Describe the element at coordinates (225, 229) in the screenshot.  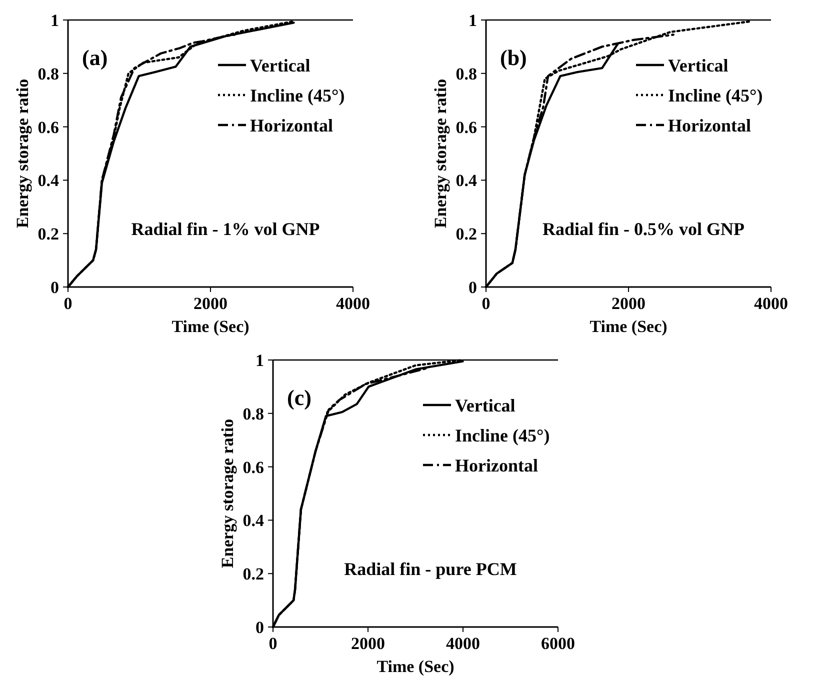
I see `annotation: Radial fin - 1% vol GNP` at that location.